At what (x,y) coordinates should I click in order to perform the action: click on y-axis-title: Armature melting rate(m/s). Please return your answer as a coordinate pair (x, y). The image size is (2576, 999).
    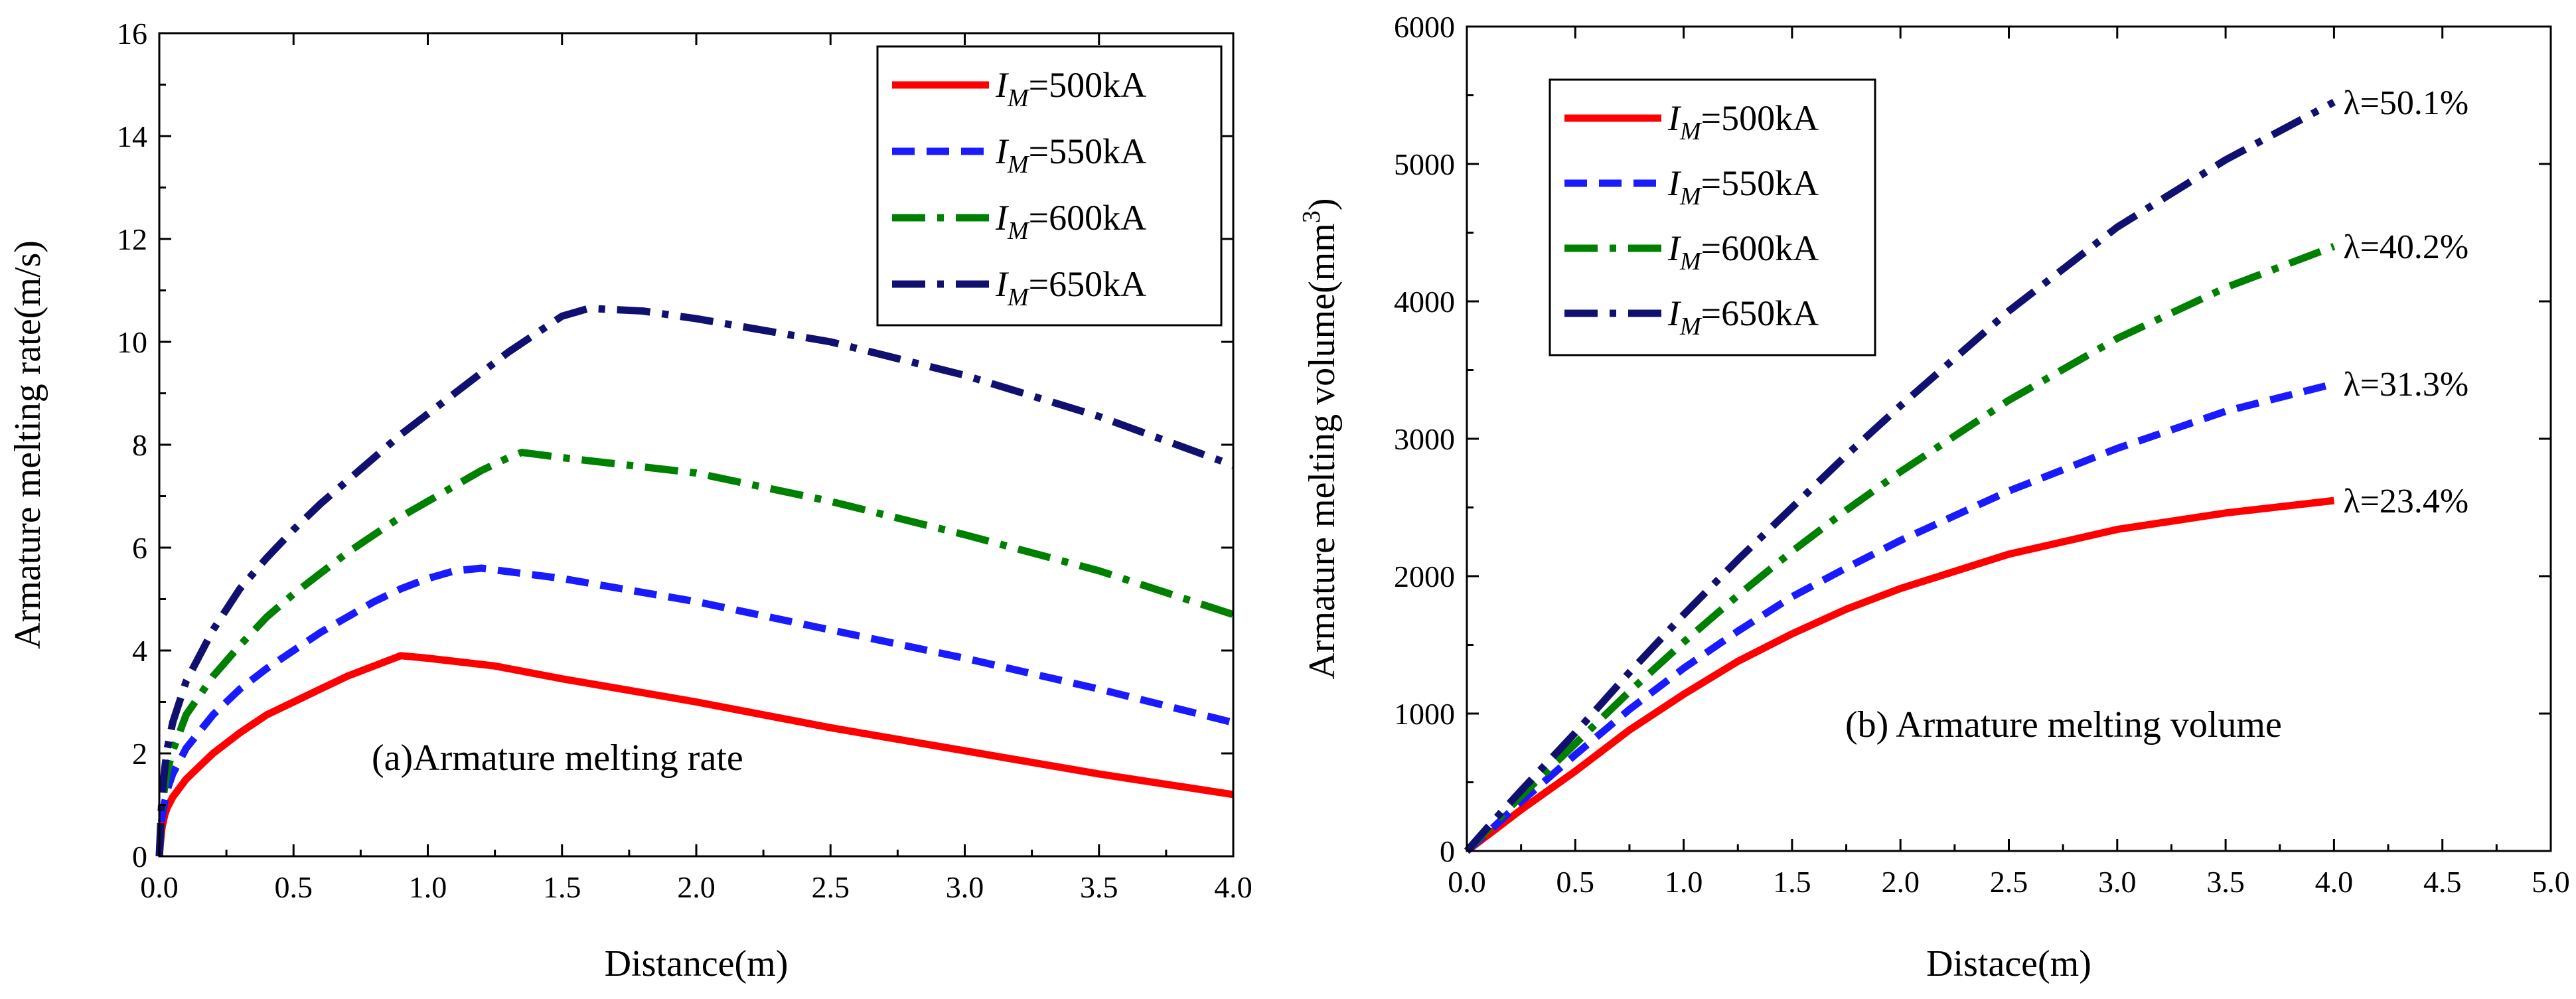
    Looking at the image, I should click on (27, 444).